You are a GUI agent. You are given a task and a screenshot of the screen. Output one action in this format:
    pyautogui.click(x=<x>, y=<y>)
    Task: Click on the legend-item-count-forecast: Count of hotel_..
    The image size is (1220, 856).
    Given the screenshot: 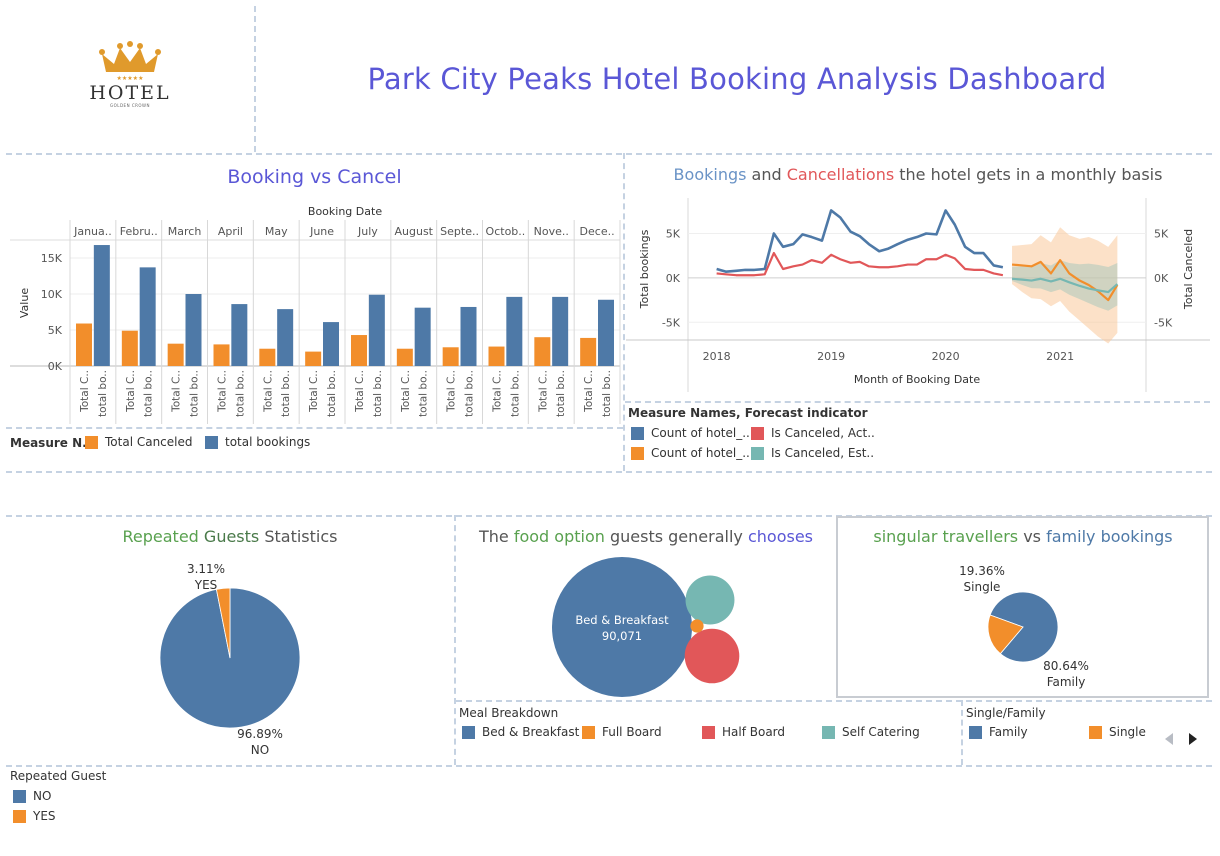 What is the action you would take?
    pyautogui.click(x=690, y=453)
    